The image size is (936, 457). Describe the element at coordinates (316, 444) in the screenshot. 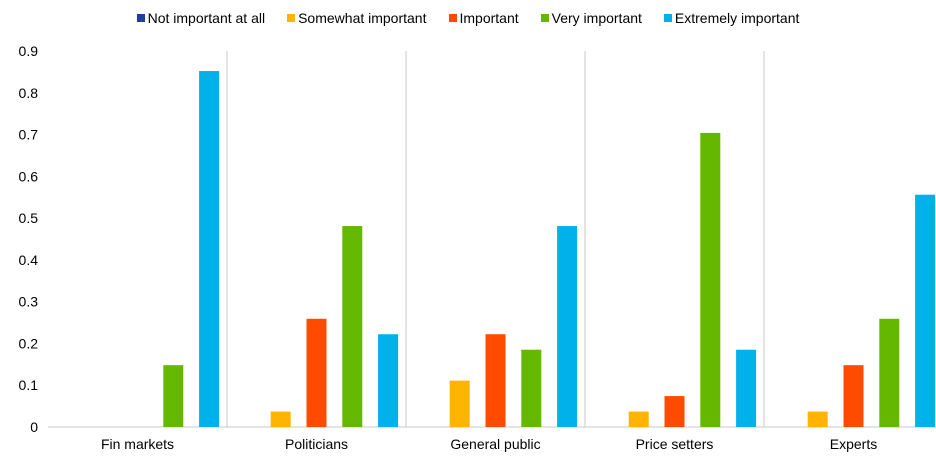

I see `x-tick-label: Politicians` at that location.